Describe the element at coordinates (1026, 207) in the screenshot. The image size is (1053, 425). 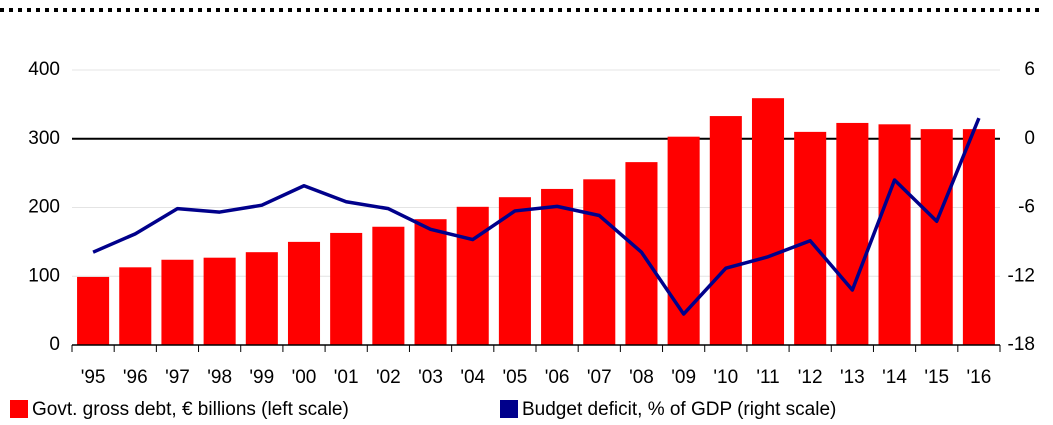
I see `y2-tick-label: -6` at that location.